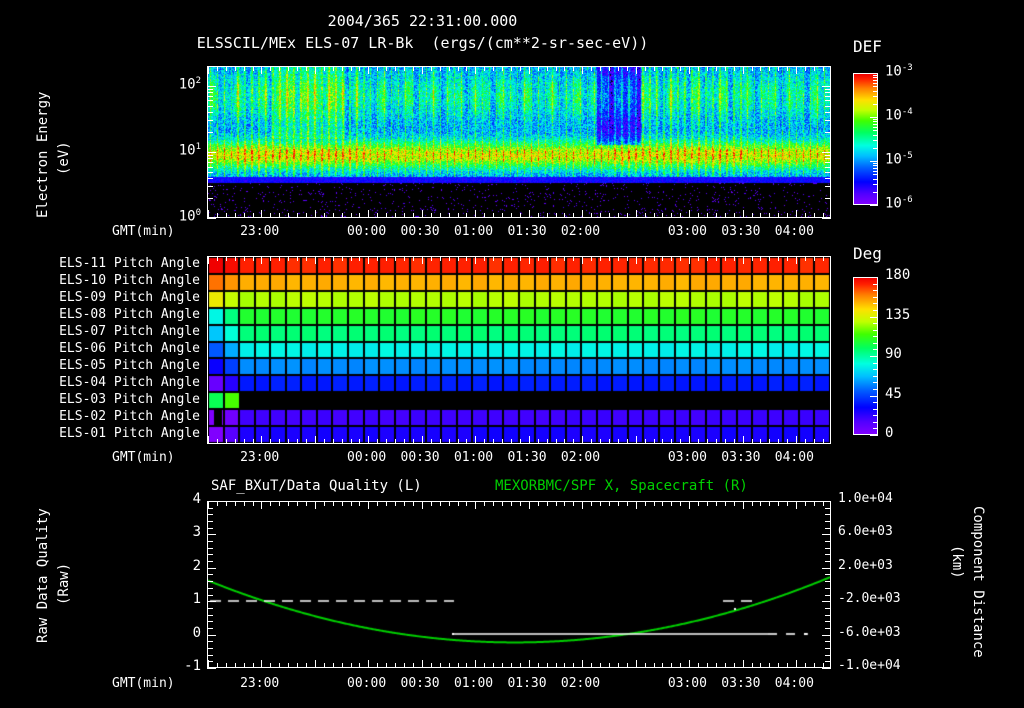 Image resolution: width=1024 pixels, height=708 pixels. Describe the element at coordinates (129, 400) in the screenshot. I see `pitch-angle-row-label: ELS-03 Pitch Angle` at that location.